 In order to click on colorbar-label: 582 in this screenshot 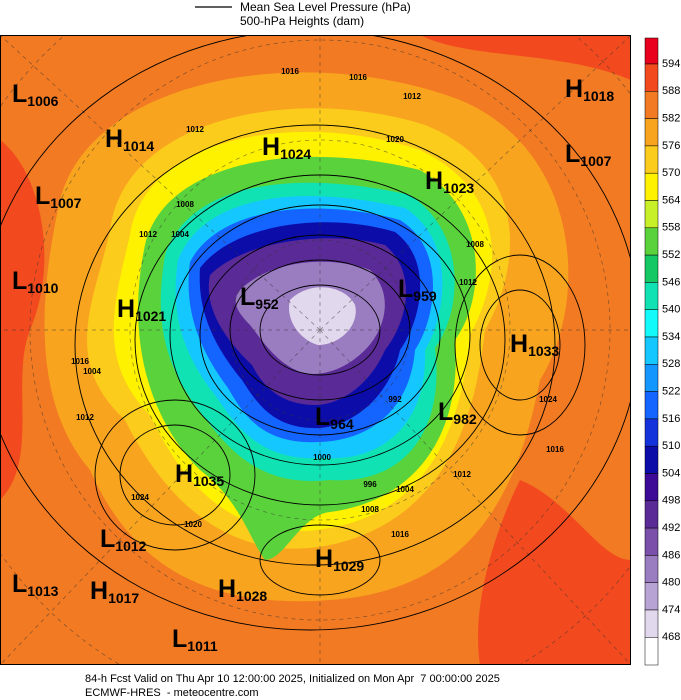, I will do `click(671, 119)`.